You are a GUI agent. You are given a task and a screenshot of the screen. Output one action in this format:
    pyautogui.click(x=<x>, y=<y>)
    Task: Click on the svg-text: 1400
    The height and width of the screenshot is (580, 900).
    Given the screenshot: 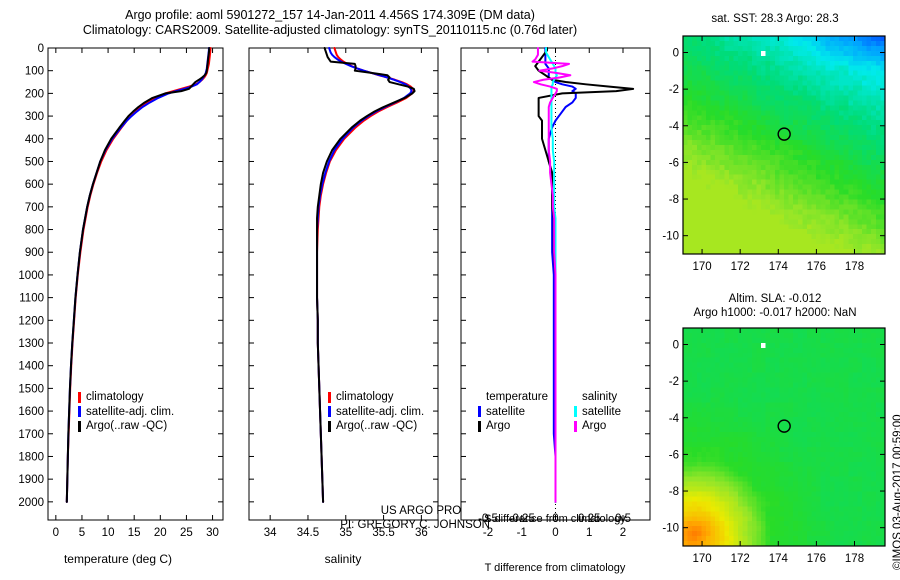 What is the action you would take?
    pyautogui.click(x=31, y=367)
    